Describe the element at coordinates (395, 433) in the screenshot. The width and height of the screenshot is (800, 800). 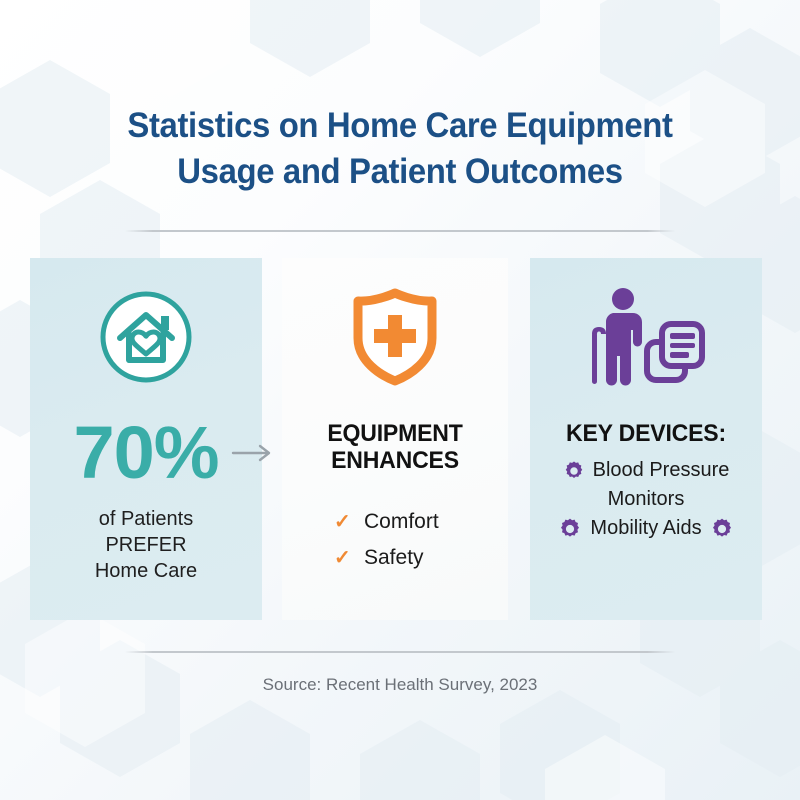
I see `benefits-heading-line-1: EQUIPMENT` at that location.